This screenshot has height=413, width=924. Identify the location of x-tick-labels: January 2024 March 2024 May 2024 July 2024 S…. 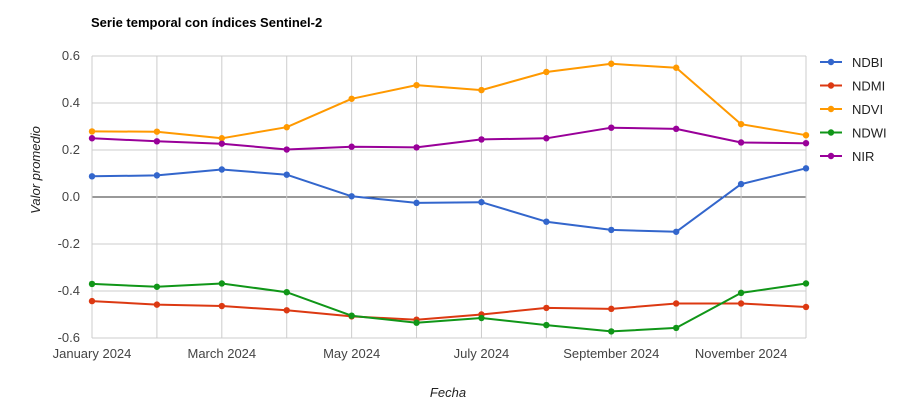
(420, 353).